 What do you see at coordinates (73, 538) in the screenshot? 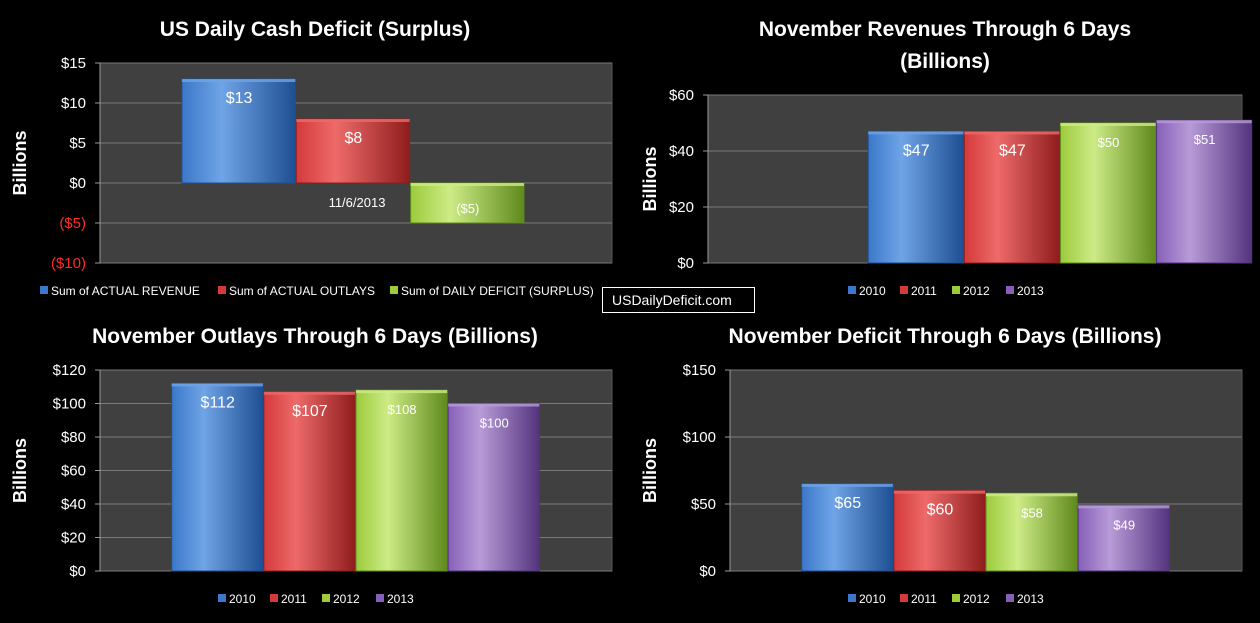
I see `y-tick-label: $20` at bounding box center [73, 538].